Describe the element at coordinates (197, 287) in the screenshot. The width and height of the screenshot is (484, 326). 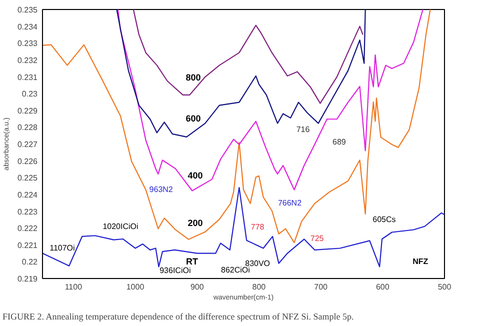
I see `x-tick-label: 900` at that location.